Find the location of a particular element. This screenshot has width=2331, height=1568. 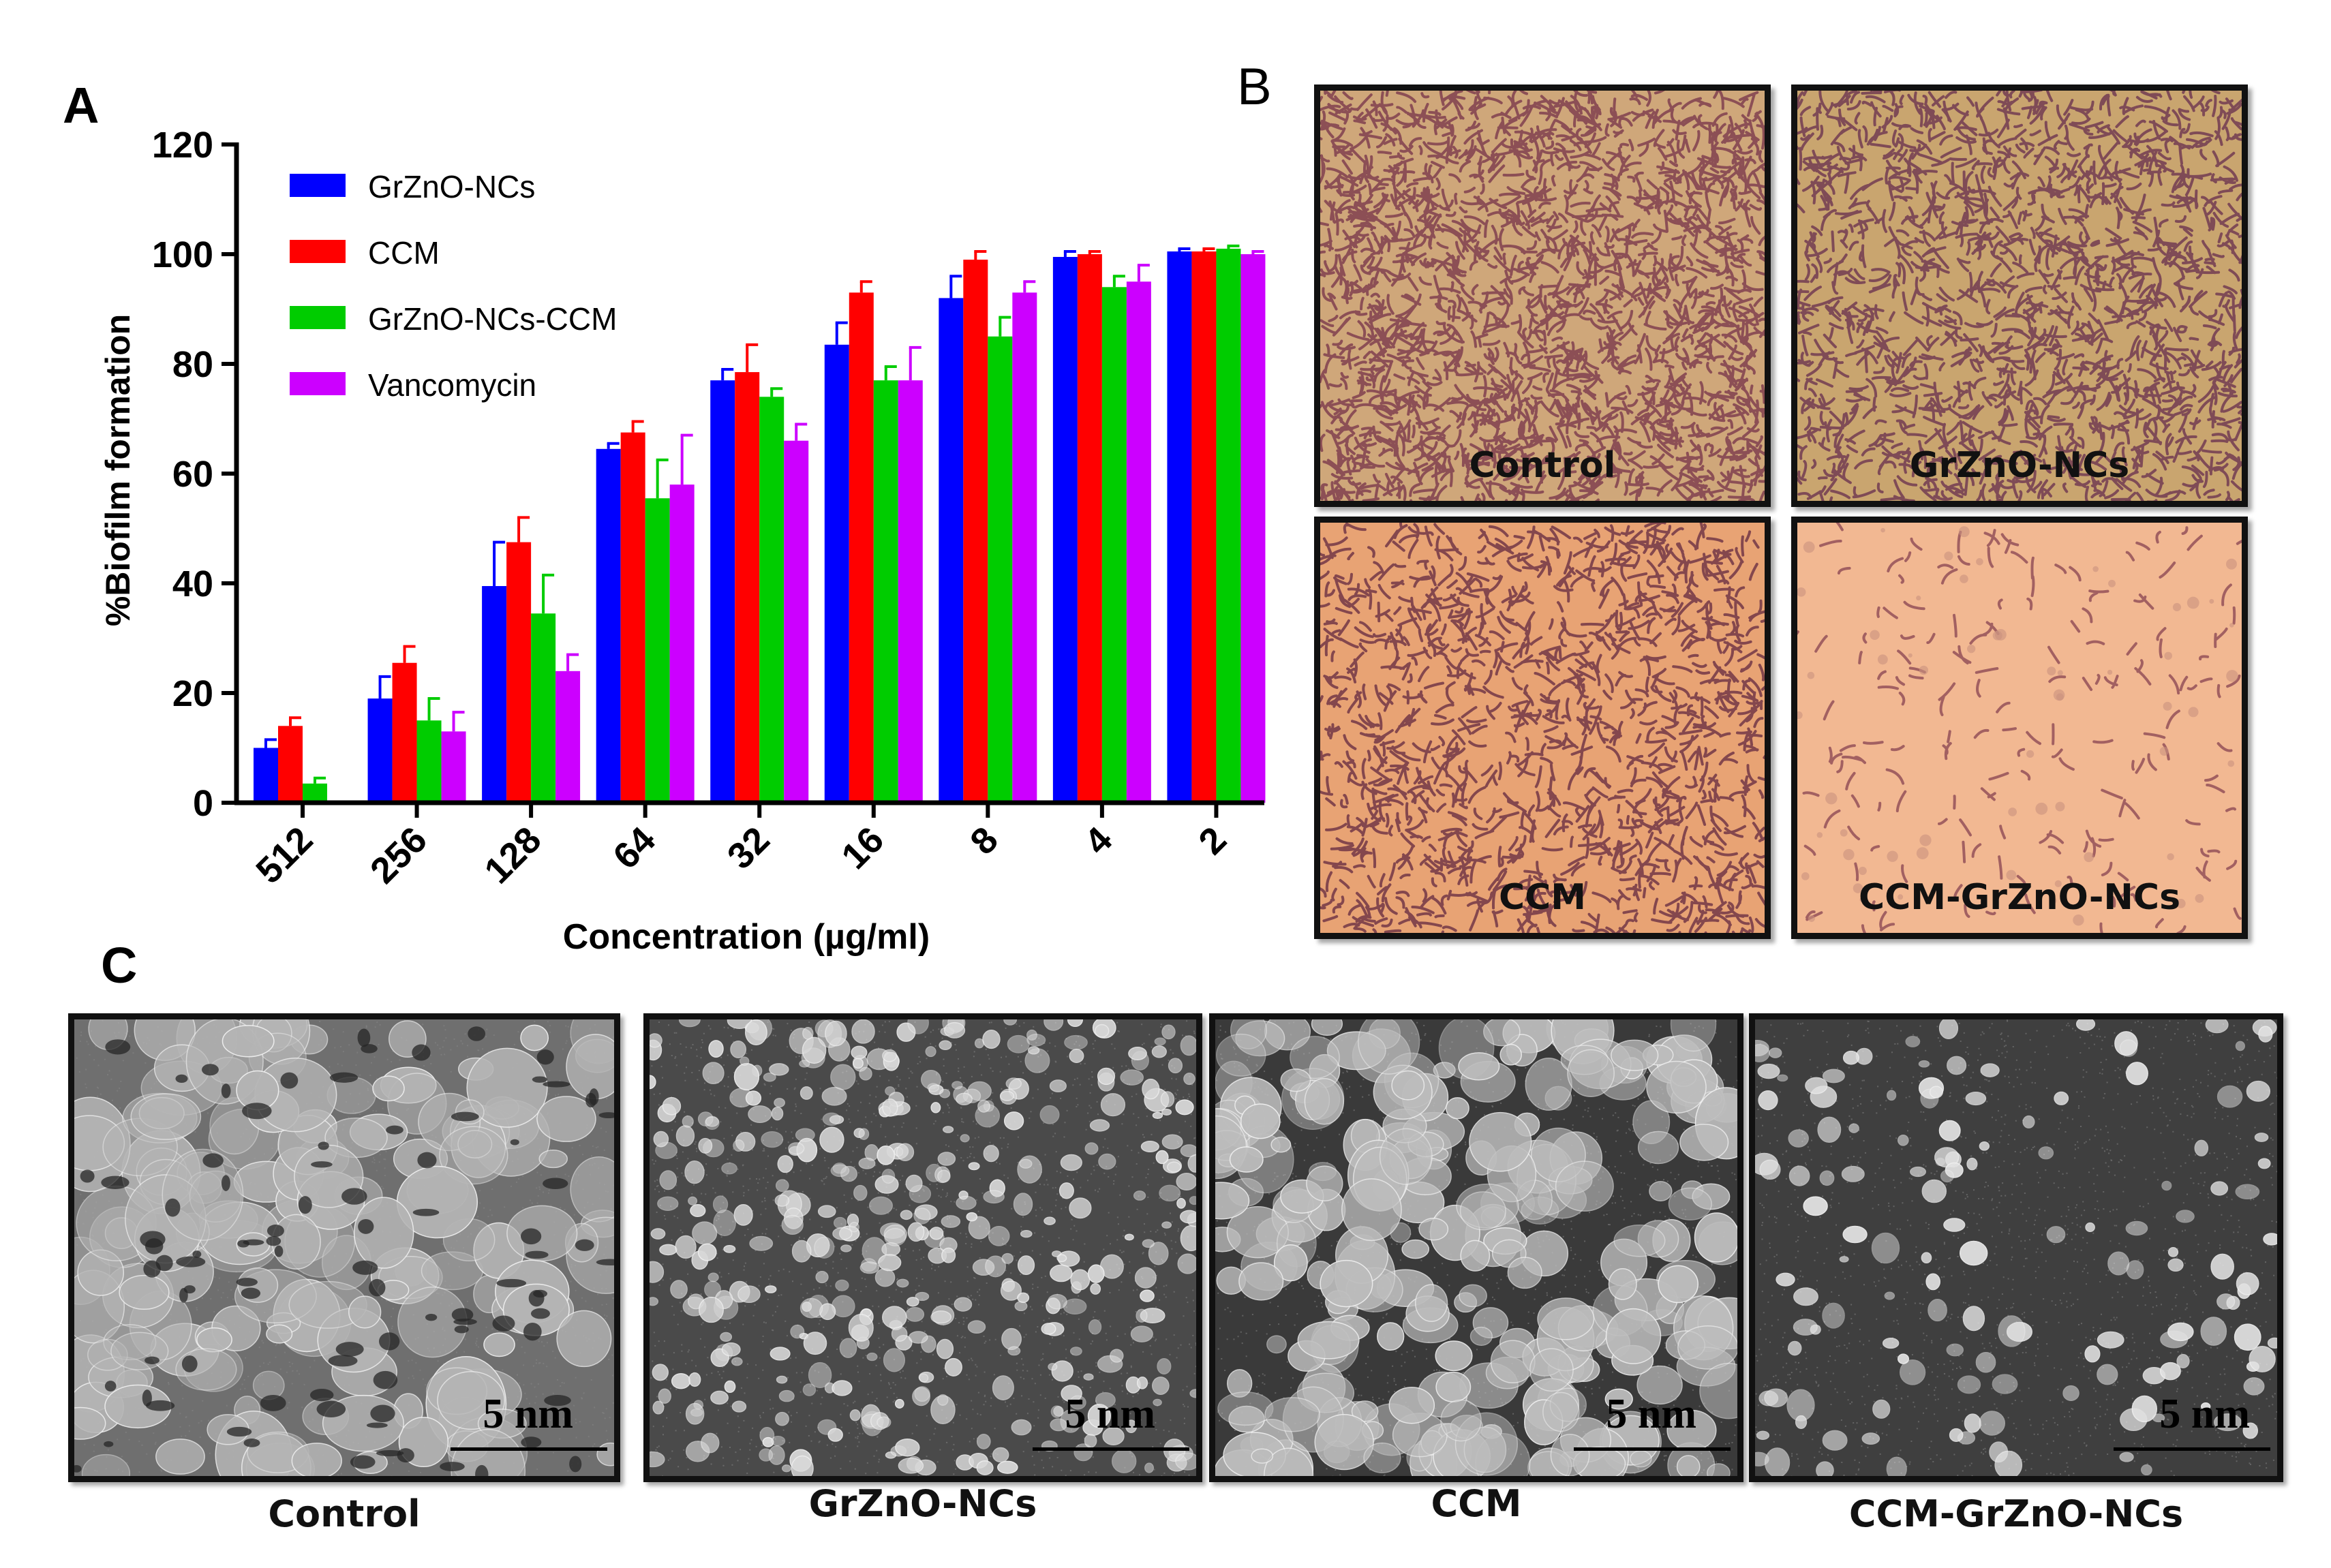

legend-label-grzno-ncs-ccm: GrZnO-NCs-CCM is located at coordinates (492, 319).